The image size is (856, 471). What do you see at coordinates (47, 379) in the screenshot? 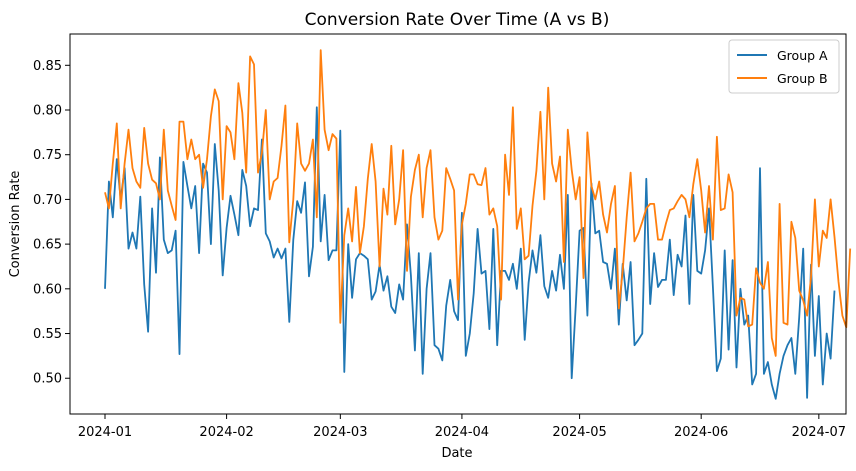
I see `y-tick-label: 0.50` at bounding box center [47, 379].